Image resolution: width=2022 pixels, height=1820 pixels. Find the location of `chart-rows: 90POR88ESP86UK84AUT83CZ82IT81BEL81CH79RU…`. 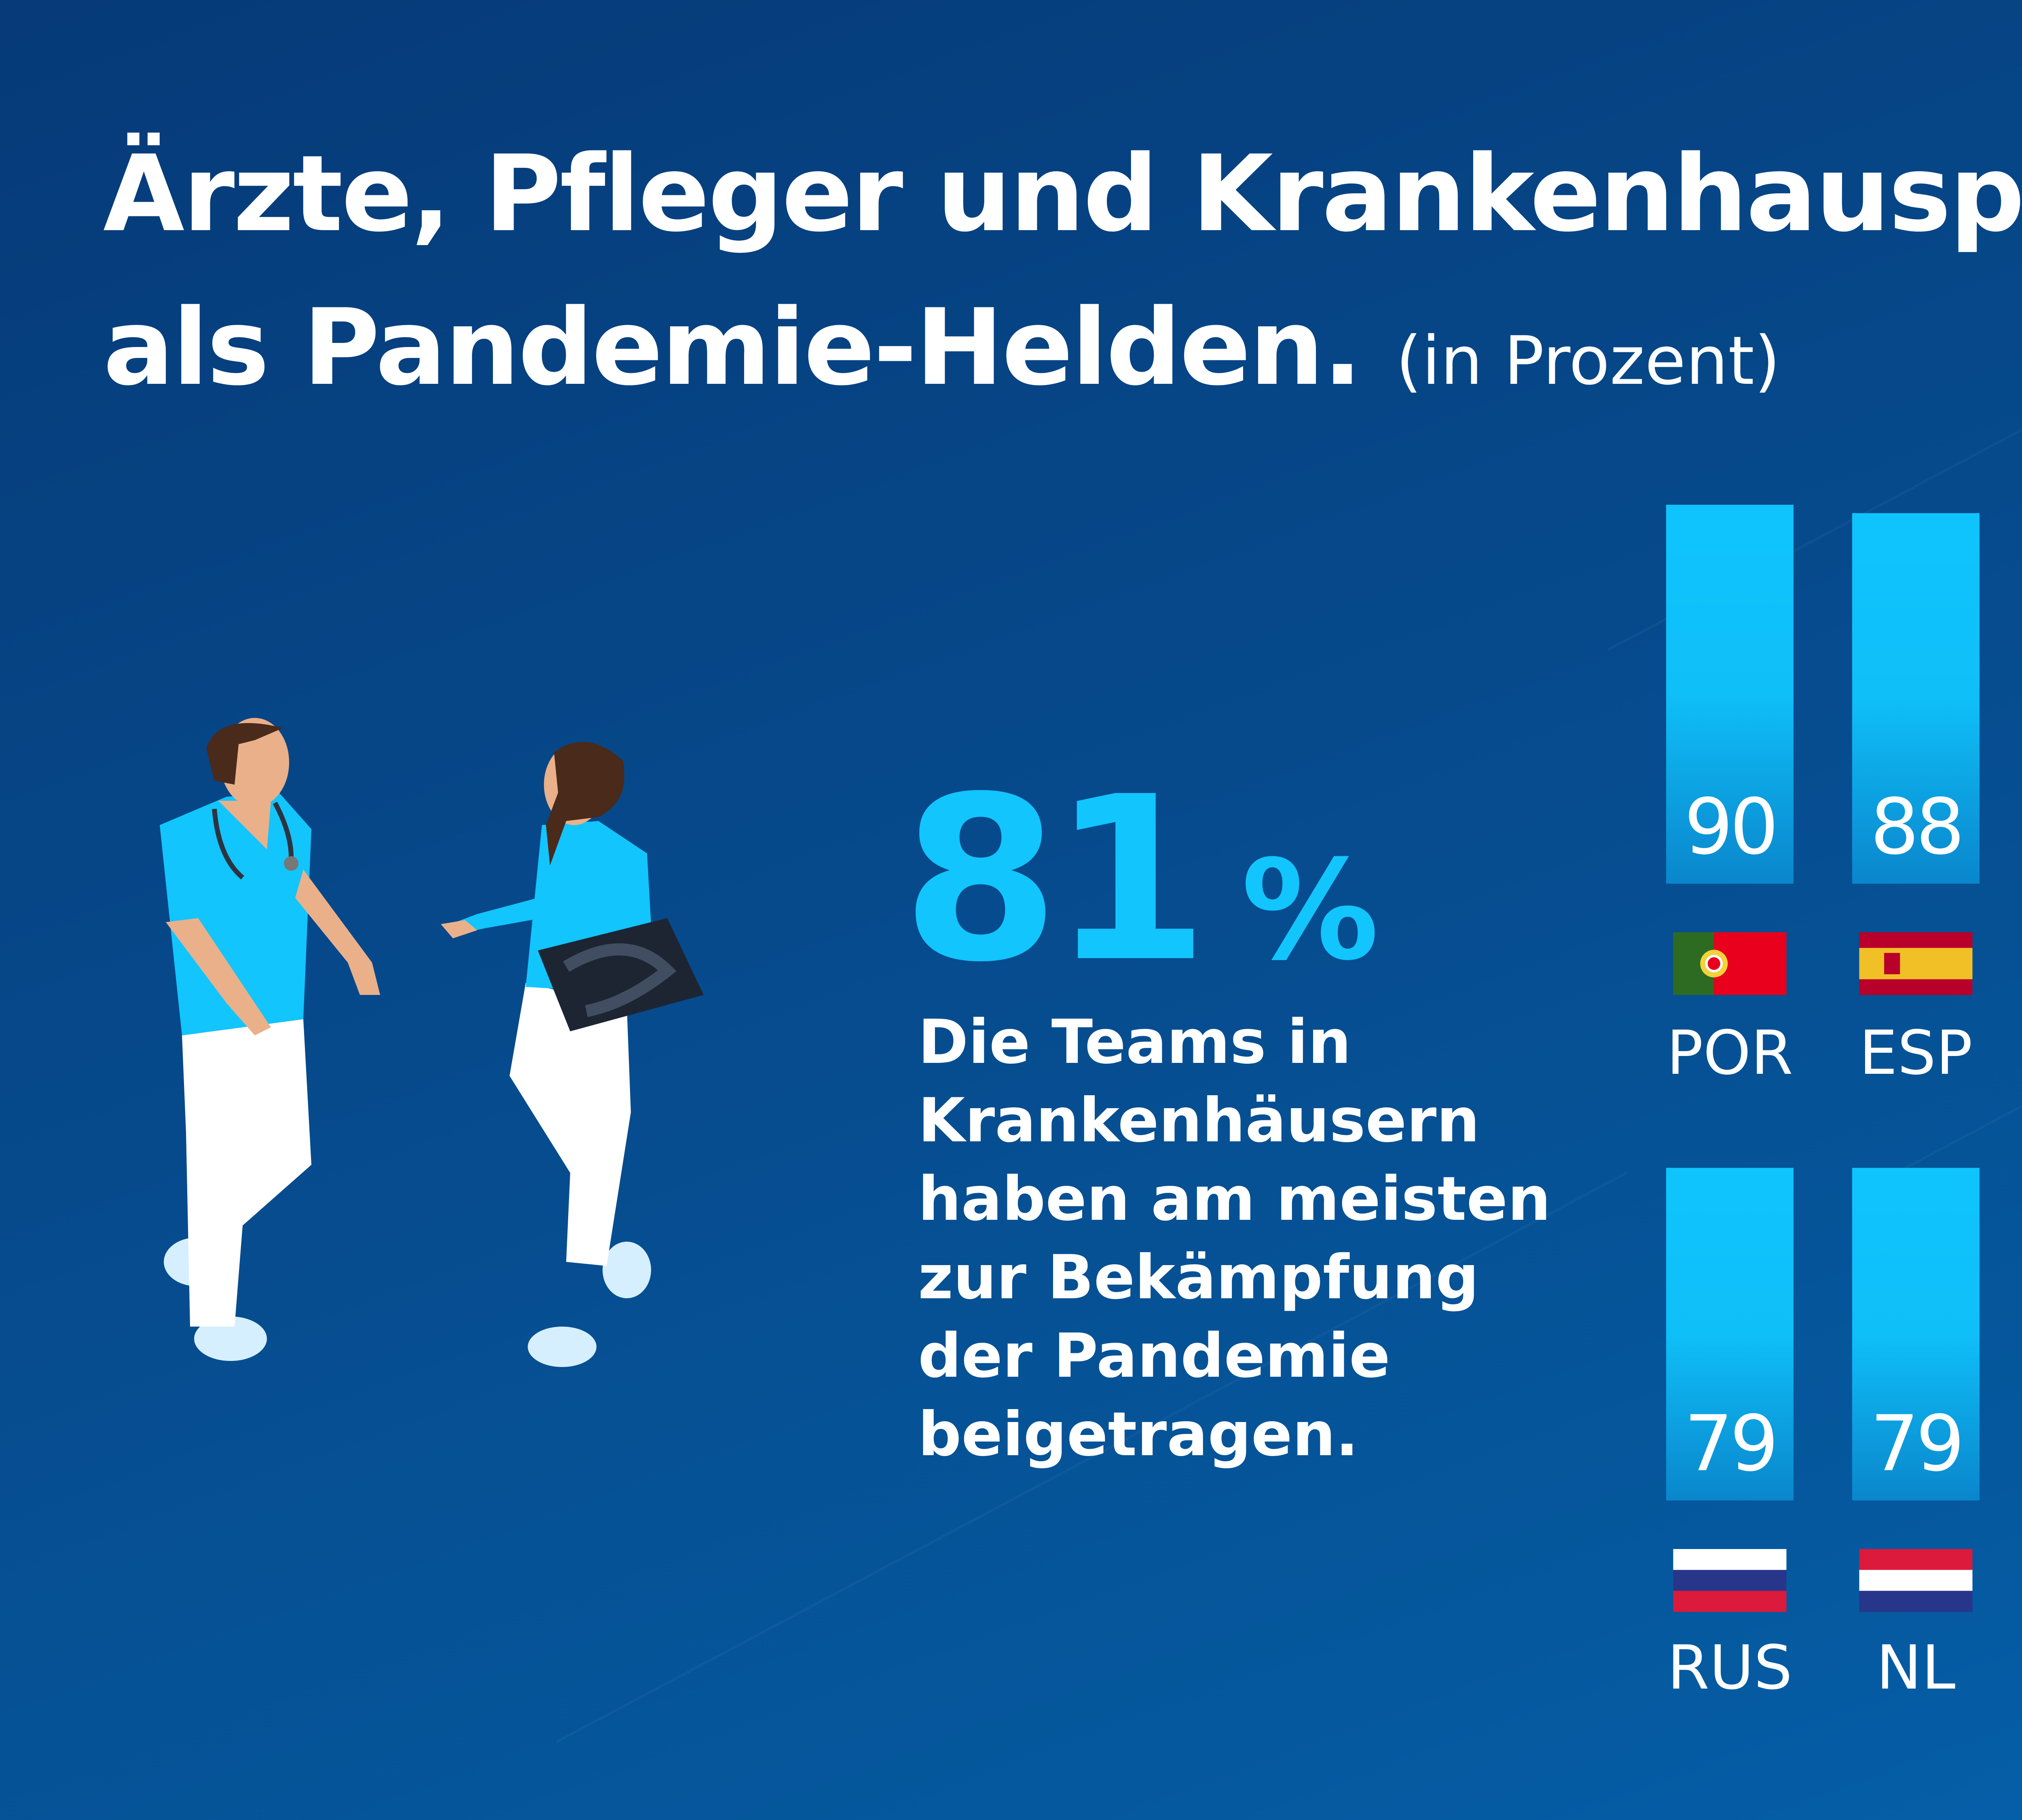

chart-rows: 90POR88ESP86UK84AUT83CZ82IT81BEL81CH79RU… is located at coordinates (1823, 1104).